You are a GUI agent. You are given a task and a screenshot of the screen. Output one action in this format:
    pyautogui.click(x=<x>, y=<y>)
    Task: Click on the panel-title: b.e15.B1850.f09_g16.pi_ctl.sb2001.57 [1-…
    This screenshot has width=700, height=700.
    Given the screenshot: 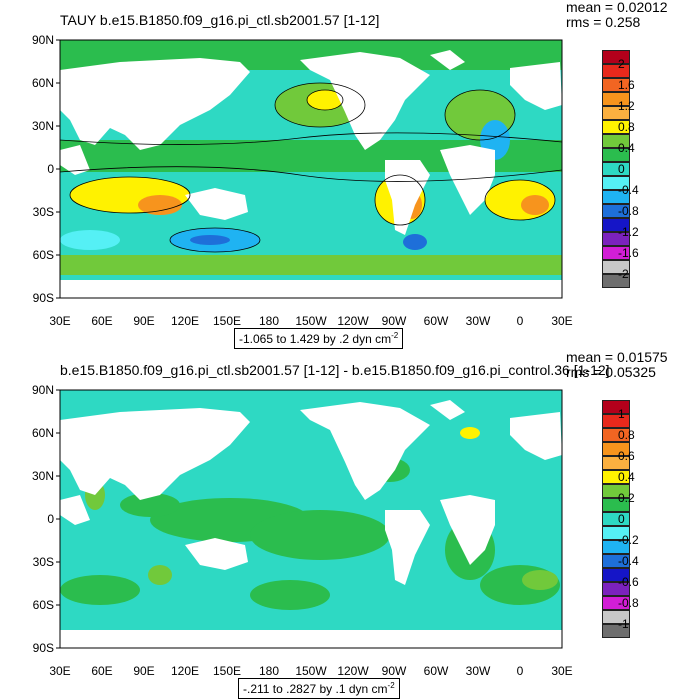 What is the action you would take?
    pyautogui.click(x=335, y=370)
    